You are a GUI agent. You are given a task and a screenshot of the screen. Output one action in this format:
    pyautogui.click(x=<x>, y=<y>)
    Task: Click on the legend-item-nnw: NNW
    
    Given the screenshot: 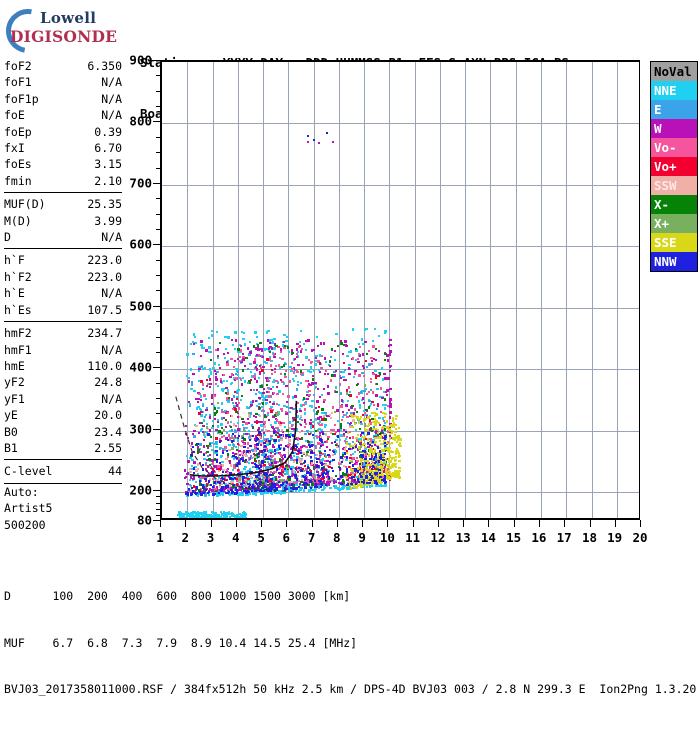 What is the action you would take?
    pyautogui.click(x=674, y=261)
    